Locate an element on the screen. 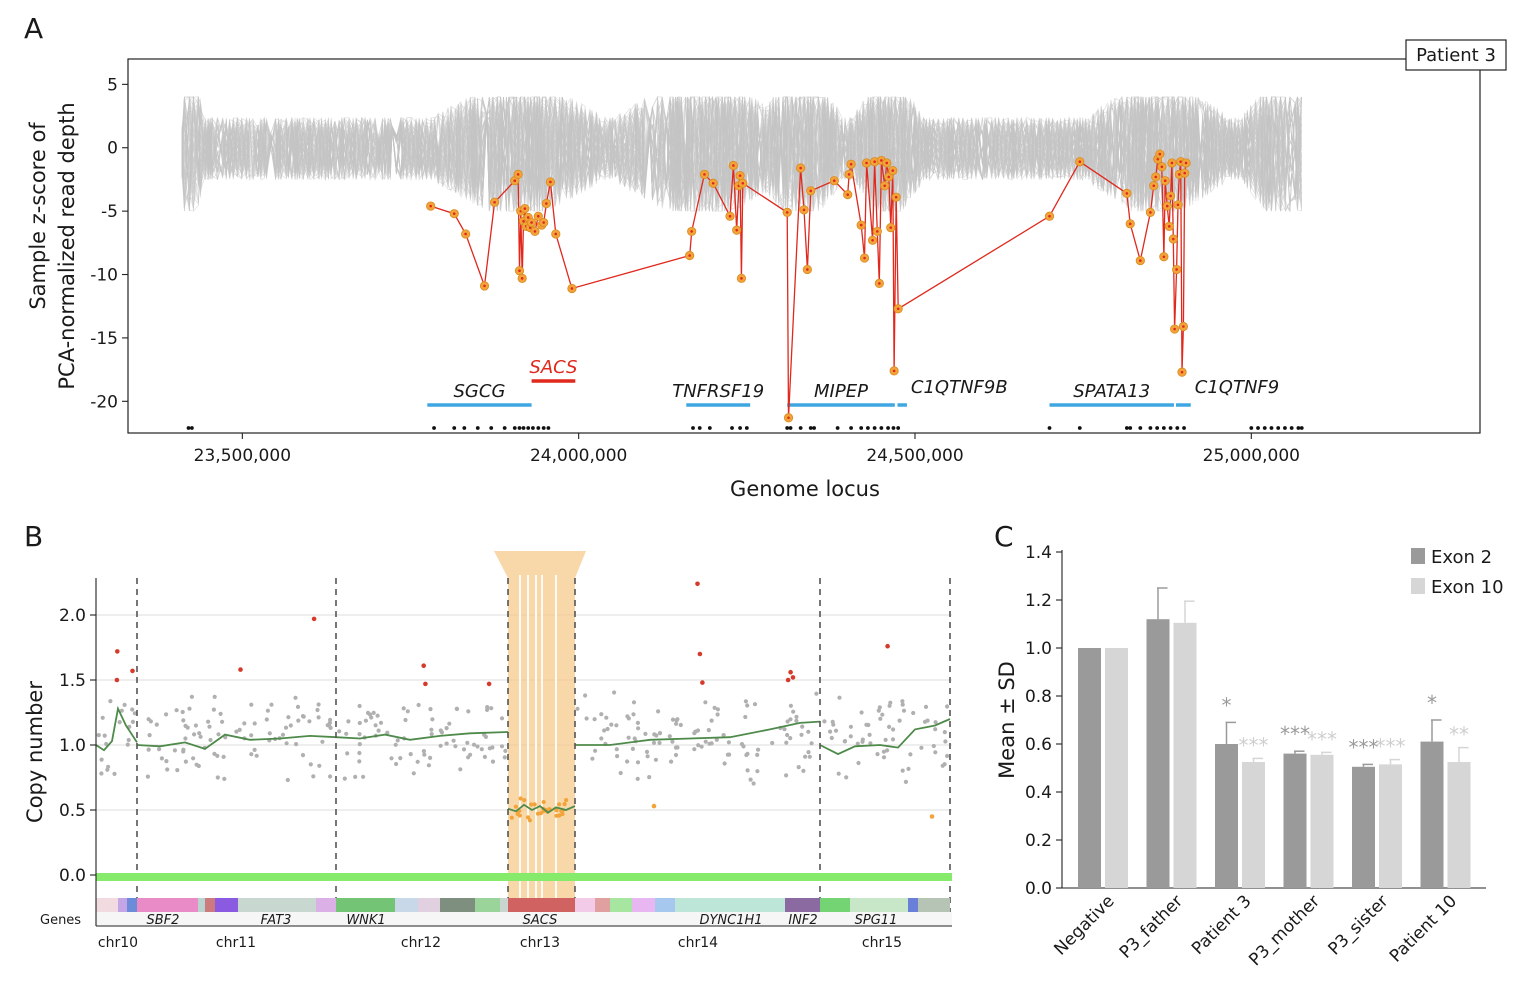  panel-a-x-tick-label: 23,500,000 is located at coordinates (242, 456).